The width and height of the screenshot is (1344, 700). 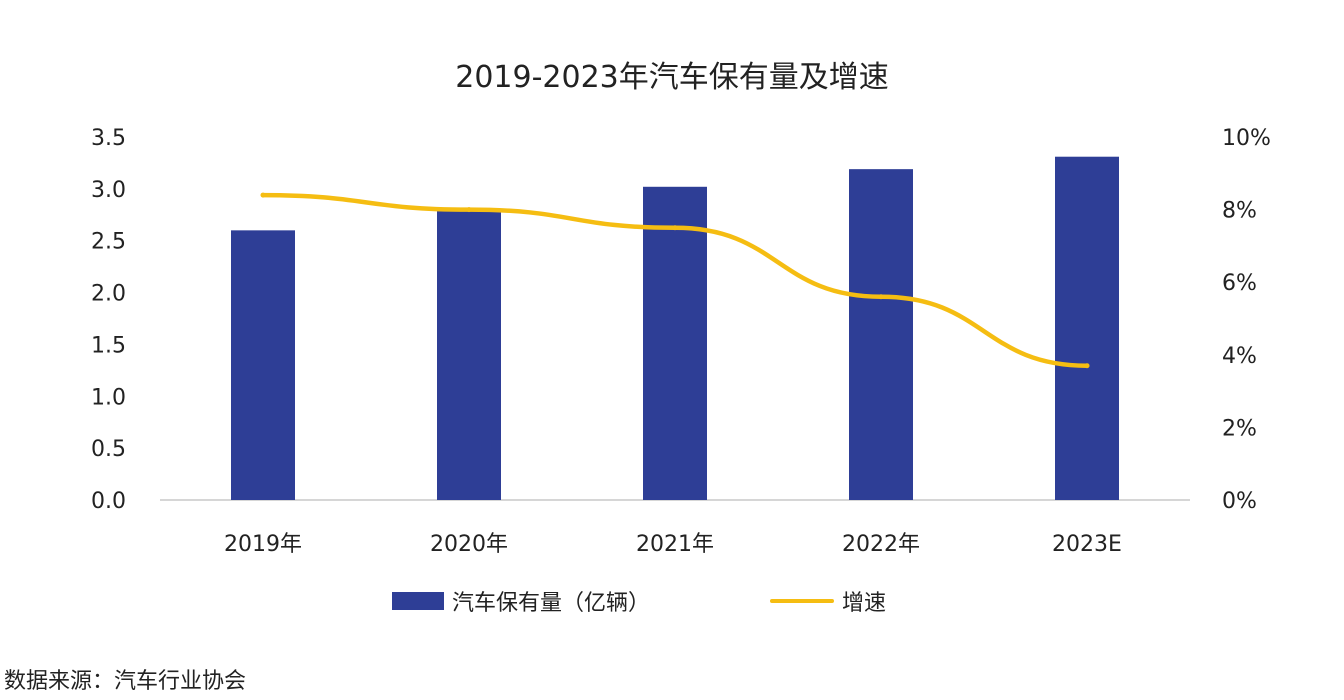 What do you see at coordinates (802, 601) in the screenshot?
I see `legend-line-swatch` at bounding box center [802, 601].